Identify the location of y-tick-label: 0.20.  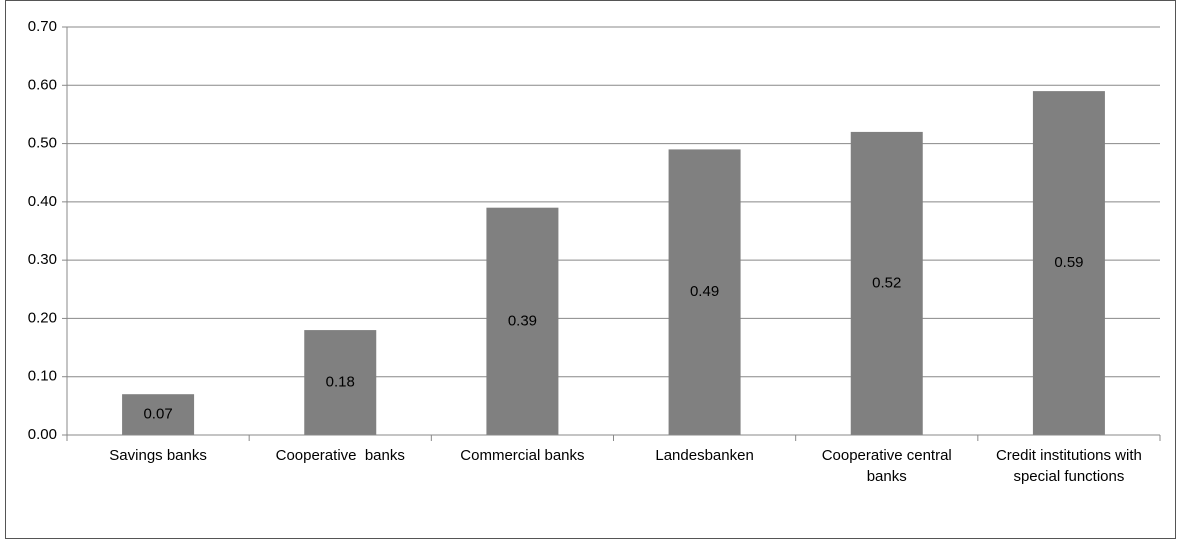
(42, 317).